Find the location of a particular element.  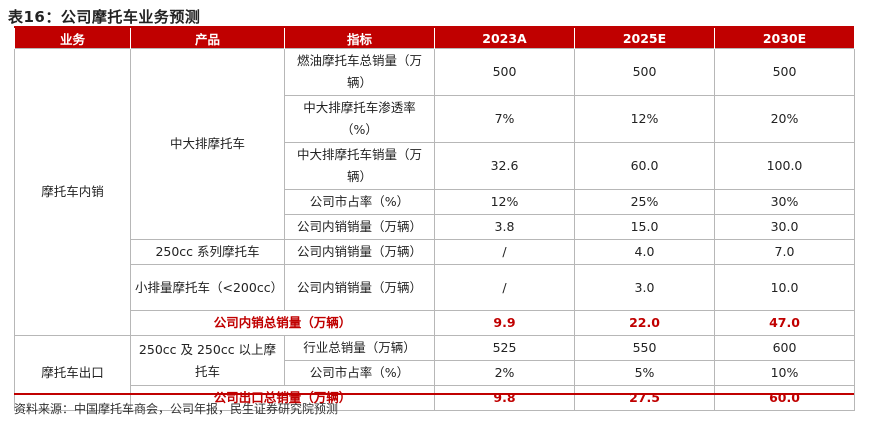

domestic-total-row: 公司内销总销量（万辆） 9.9 22.0 47.0 is located at coordinates (435, 323).